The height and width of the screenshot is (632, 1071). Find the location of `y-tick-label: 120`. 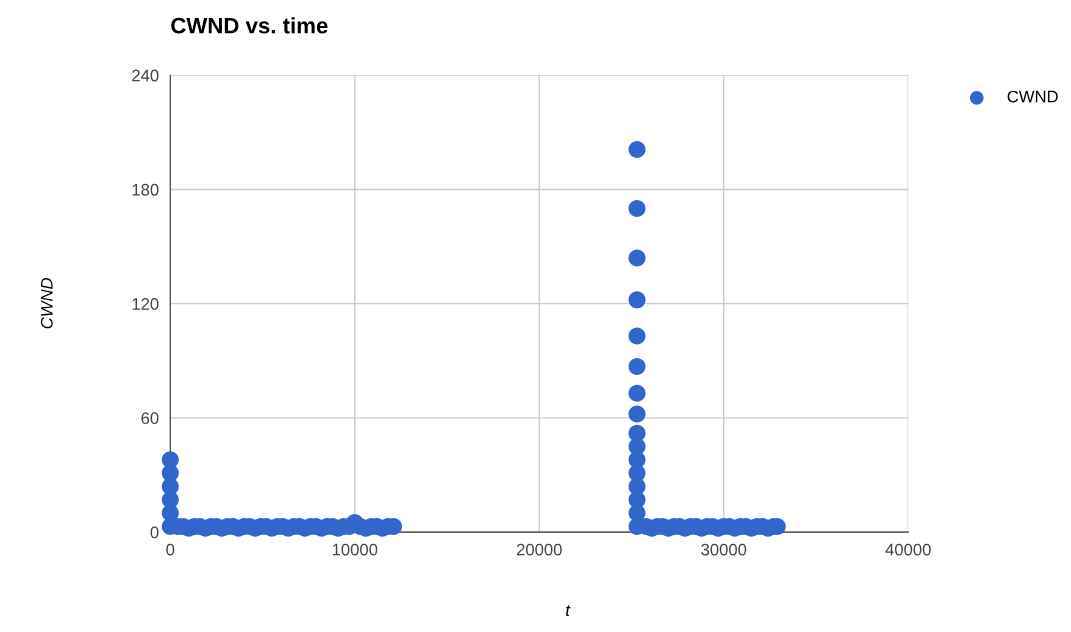

y-tick-label: 120 is located at coordinates (145, 304).